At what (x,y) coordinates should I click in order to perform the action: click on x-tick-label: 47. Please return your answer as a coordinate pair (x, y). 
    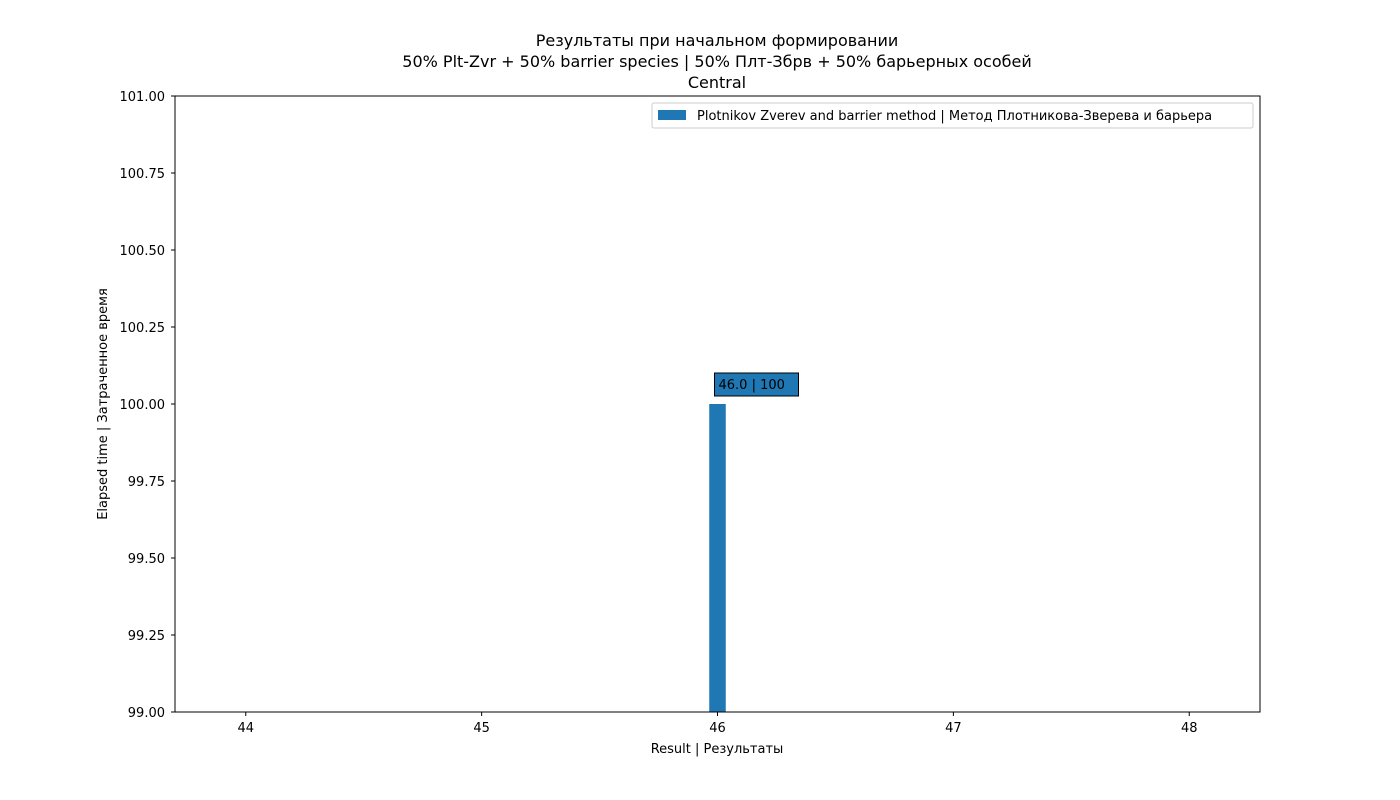
    Looking at the image, I should click on (953, 728).